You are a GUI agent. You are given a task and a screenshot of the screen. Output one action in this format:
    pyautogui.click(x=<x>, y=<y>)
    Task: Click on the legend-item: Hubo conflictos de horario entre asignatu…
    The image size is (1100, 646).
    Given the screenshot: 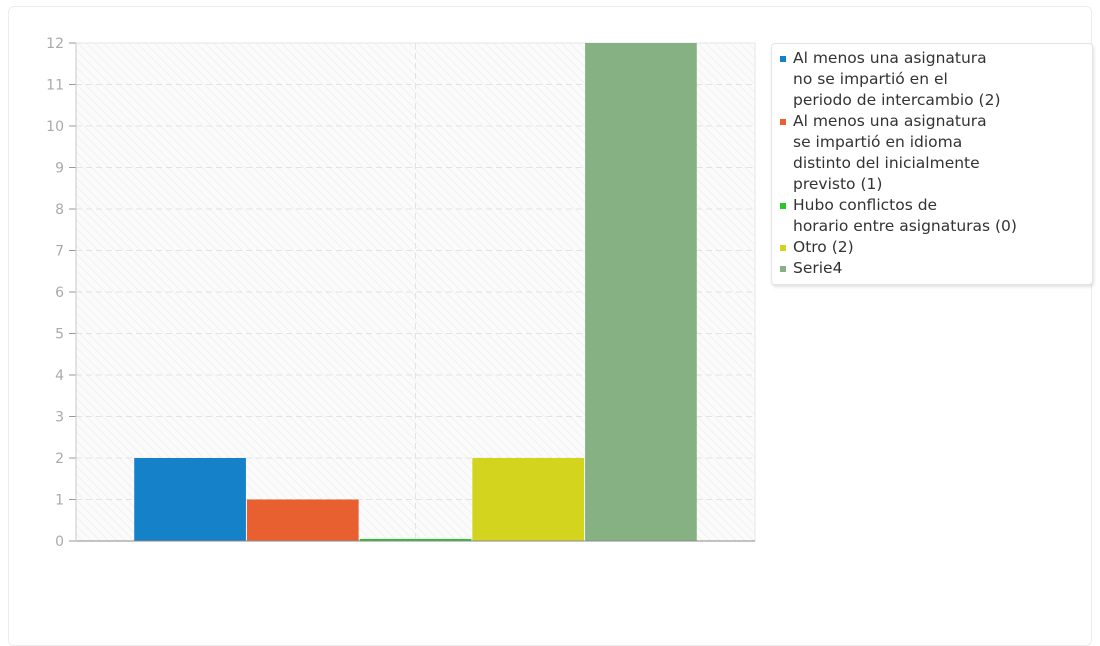 What is the action you would take?
    pyautogui.click(x=933, y=216)
    